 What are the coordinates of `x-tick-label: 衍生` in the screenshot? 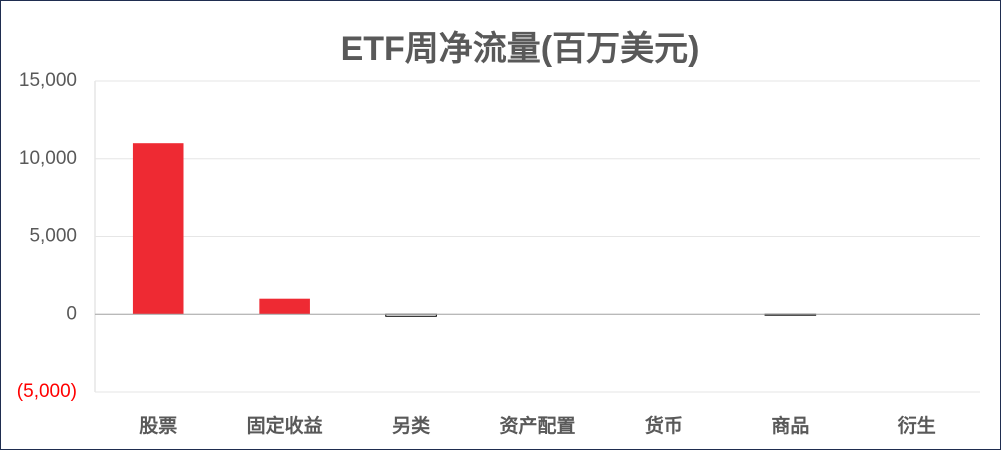 It's located at (916, 425).